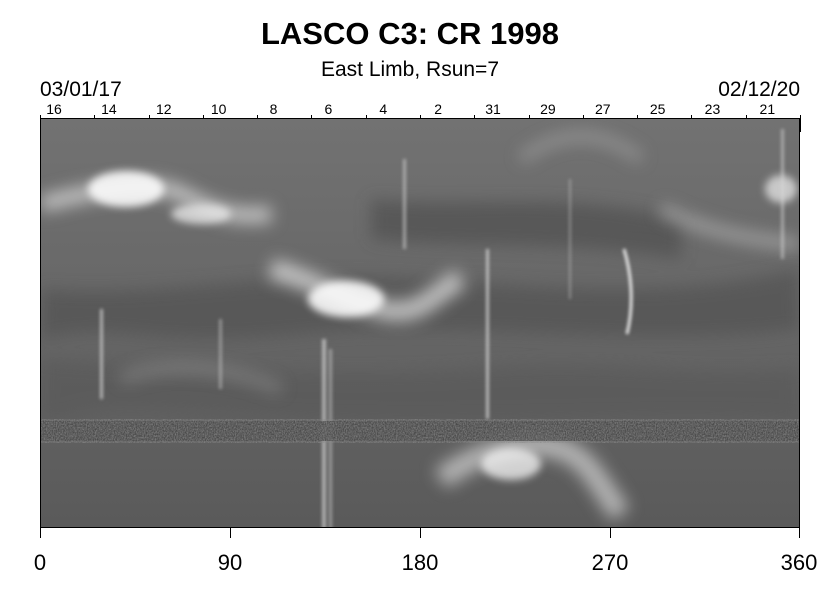 The height and width of the screenshot is (600, 820). What do you see at coordinates (420, 562) in the screenshot?
I see `longitude-tick-label: 180` at bounding box center [420, 562].